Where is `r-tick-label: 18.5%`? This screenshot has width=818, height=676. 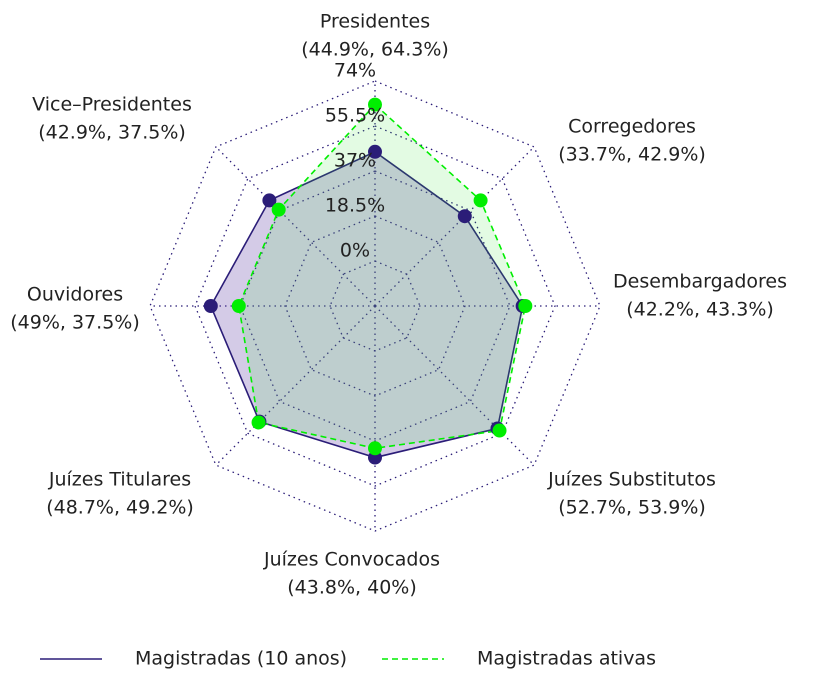
r-tick-label: 18.5% is located at coordinates (355, 206).